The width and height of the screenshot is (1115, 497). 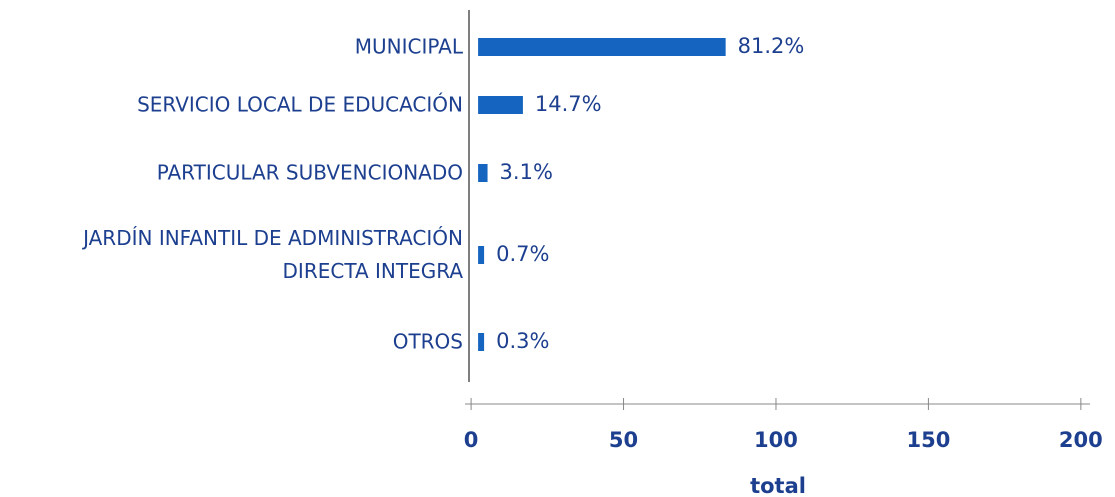 I want to click on x-tick-label: 200, so click(x=1081, y=440).